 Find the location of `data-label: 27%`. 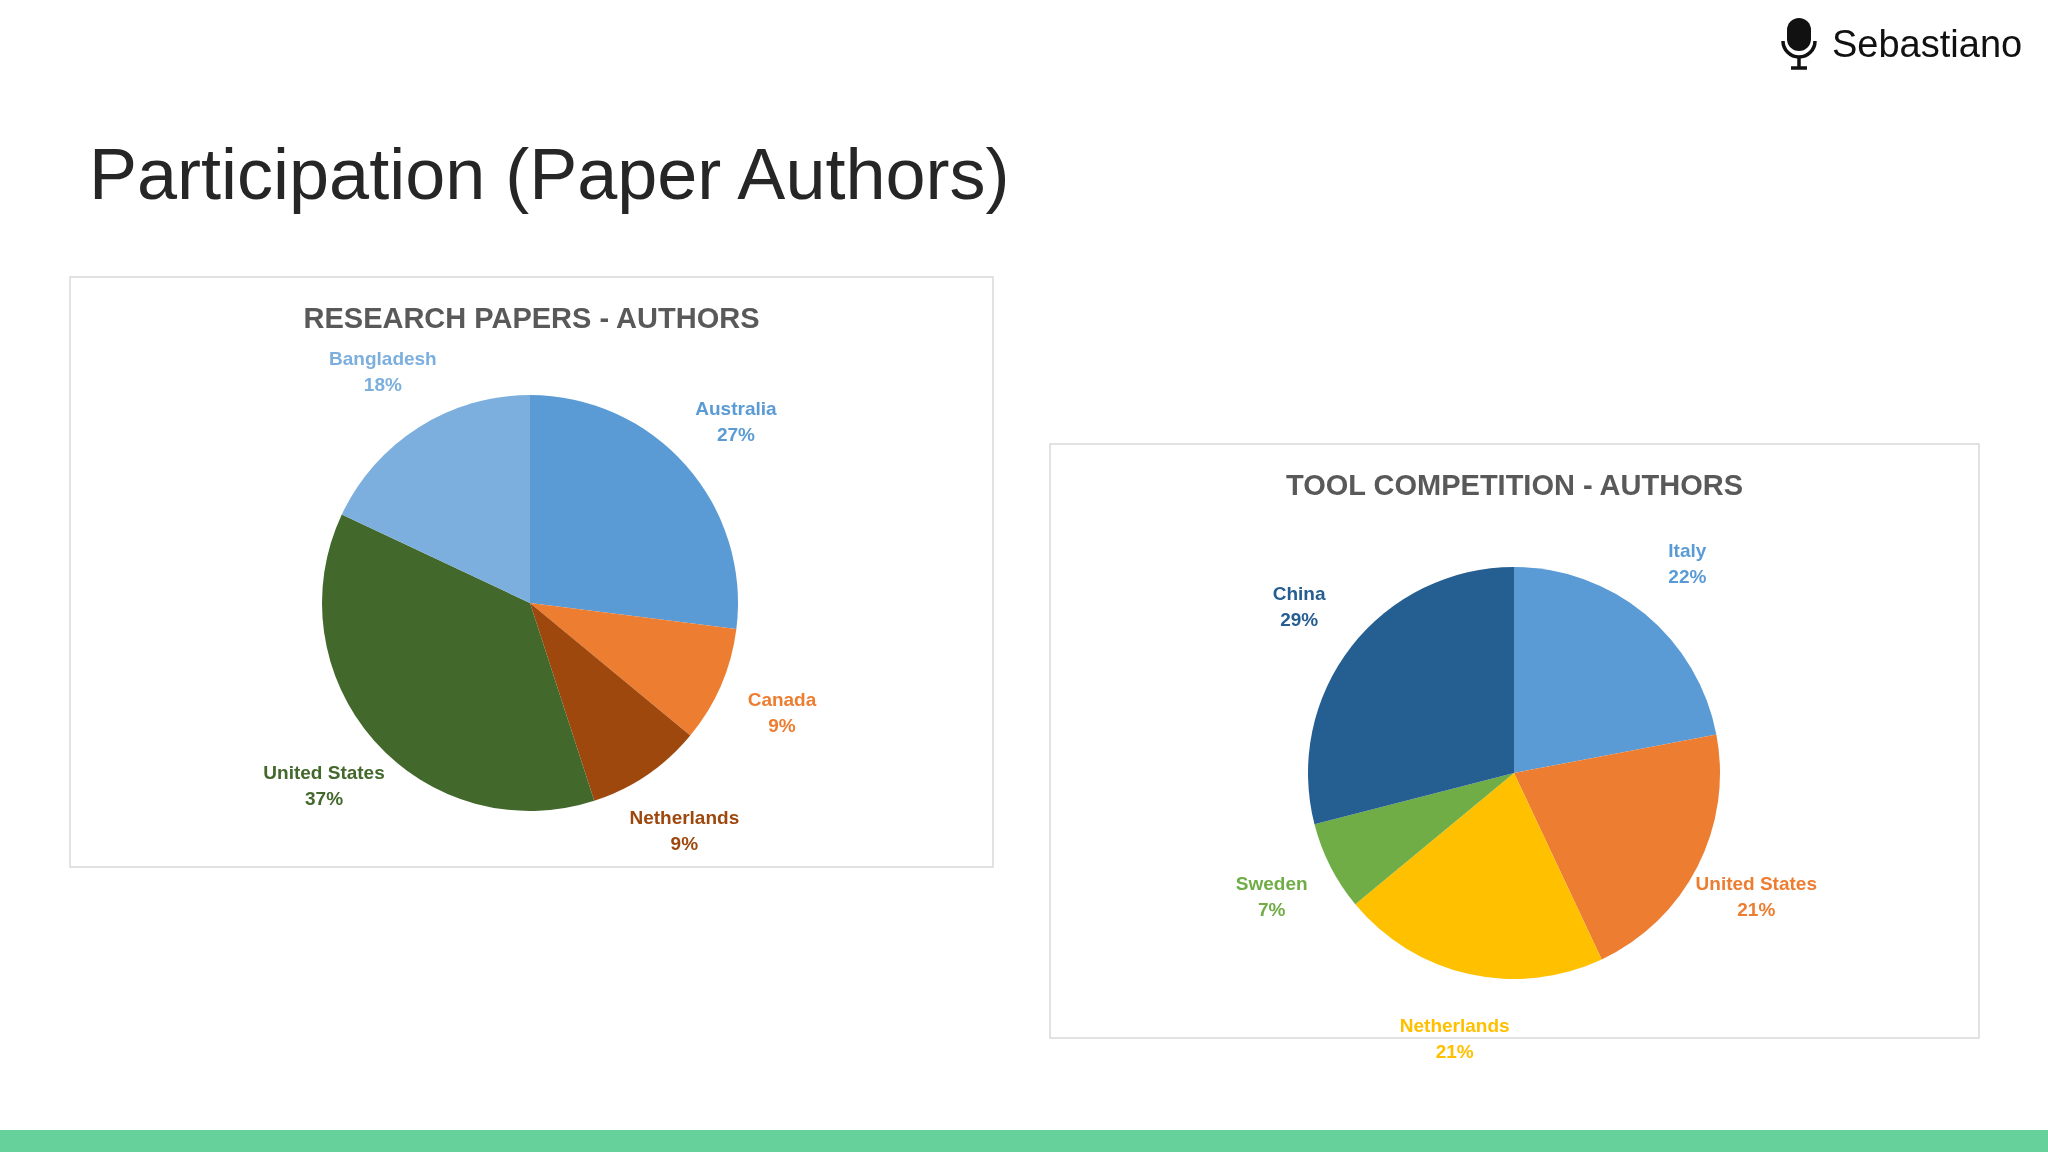

data-label: 27% is located at coordinates (736, 435).